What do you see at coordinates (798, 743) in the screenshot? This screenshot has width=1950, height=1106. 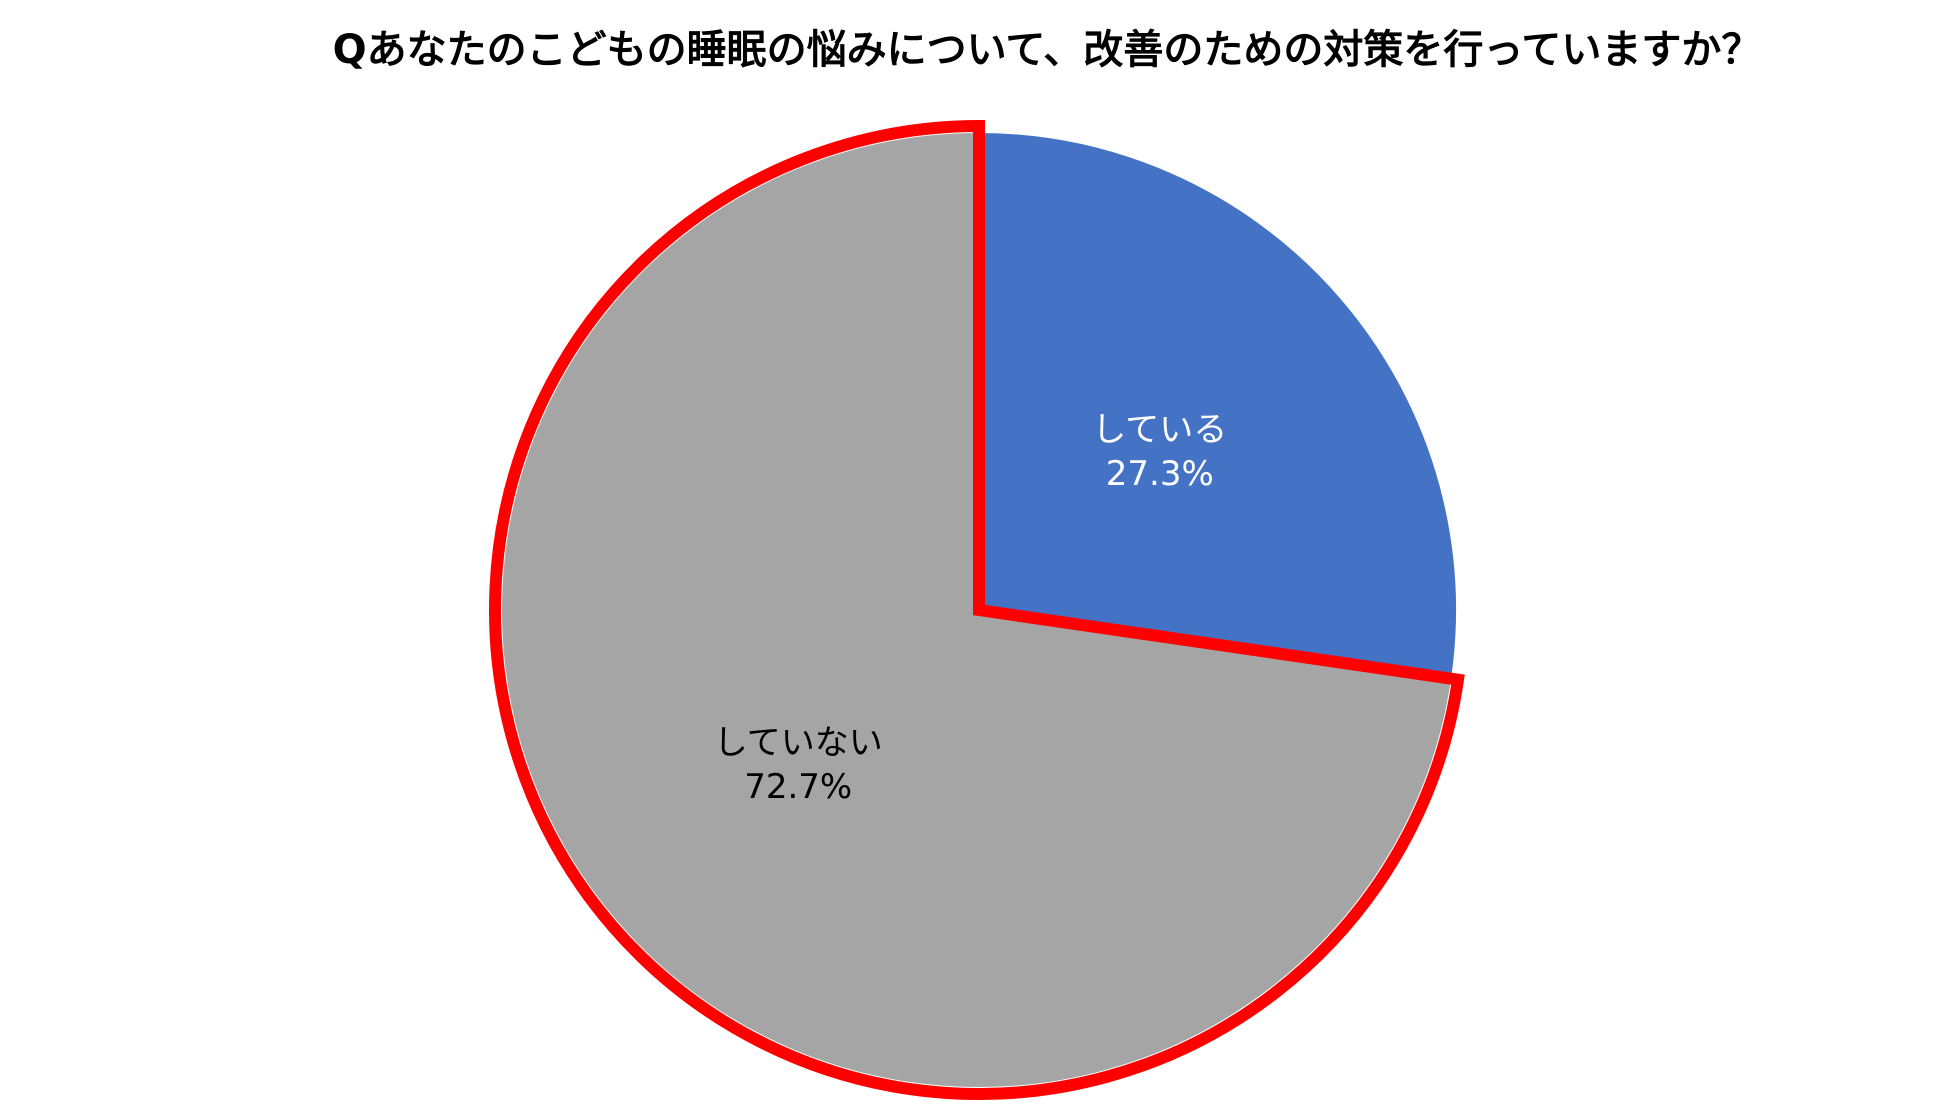 I see `slice-label: していない` at bounding box center [798, 743].